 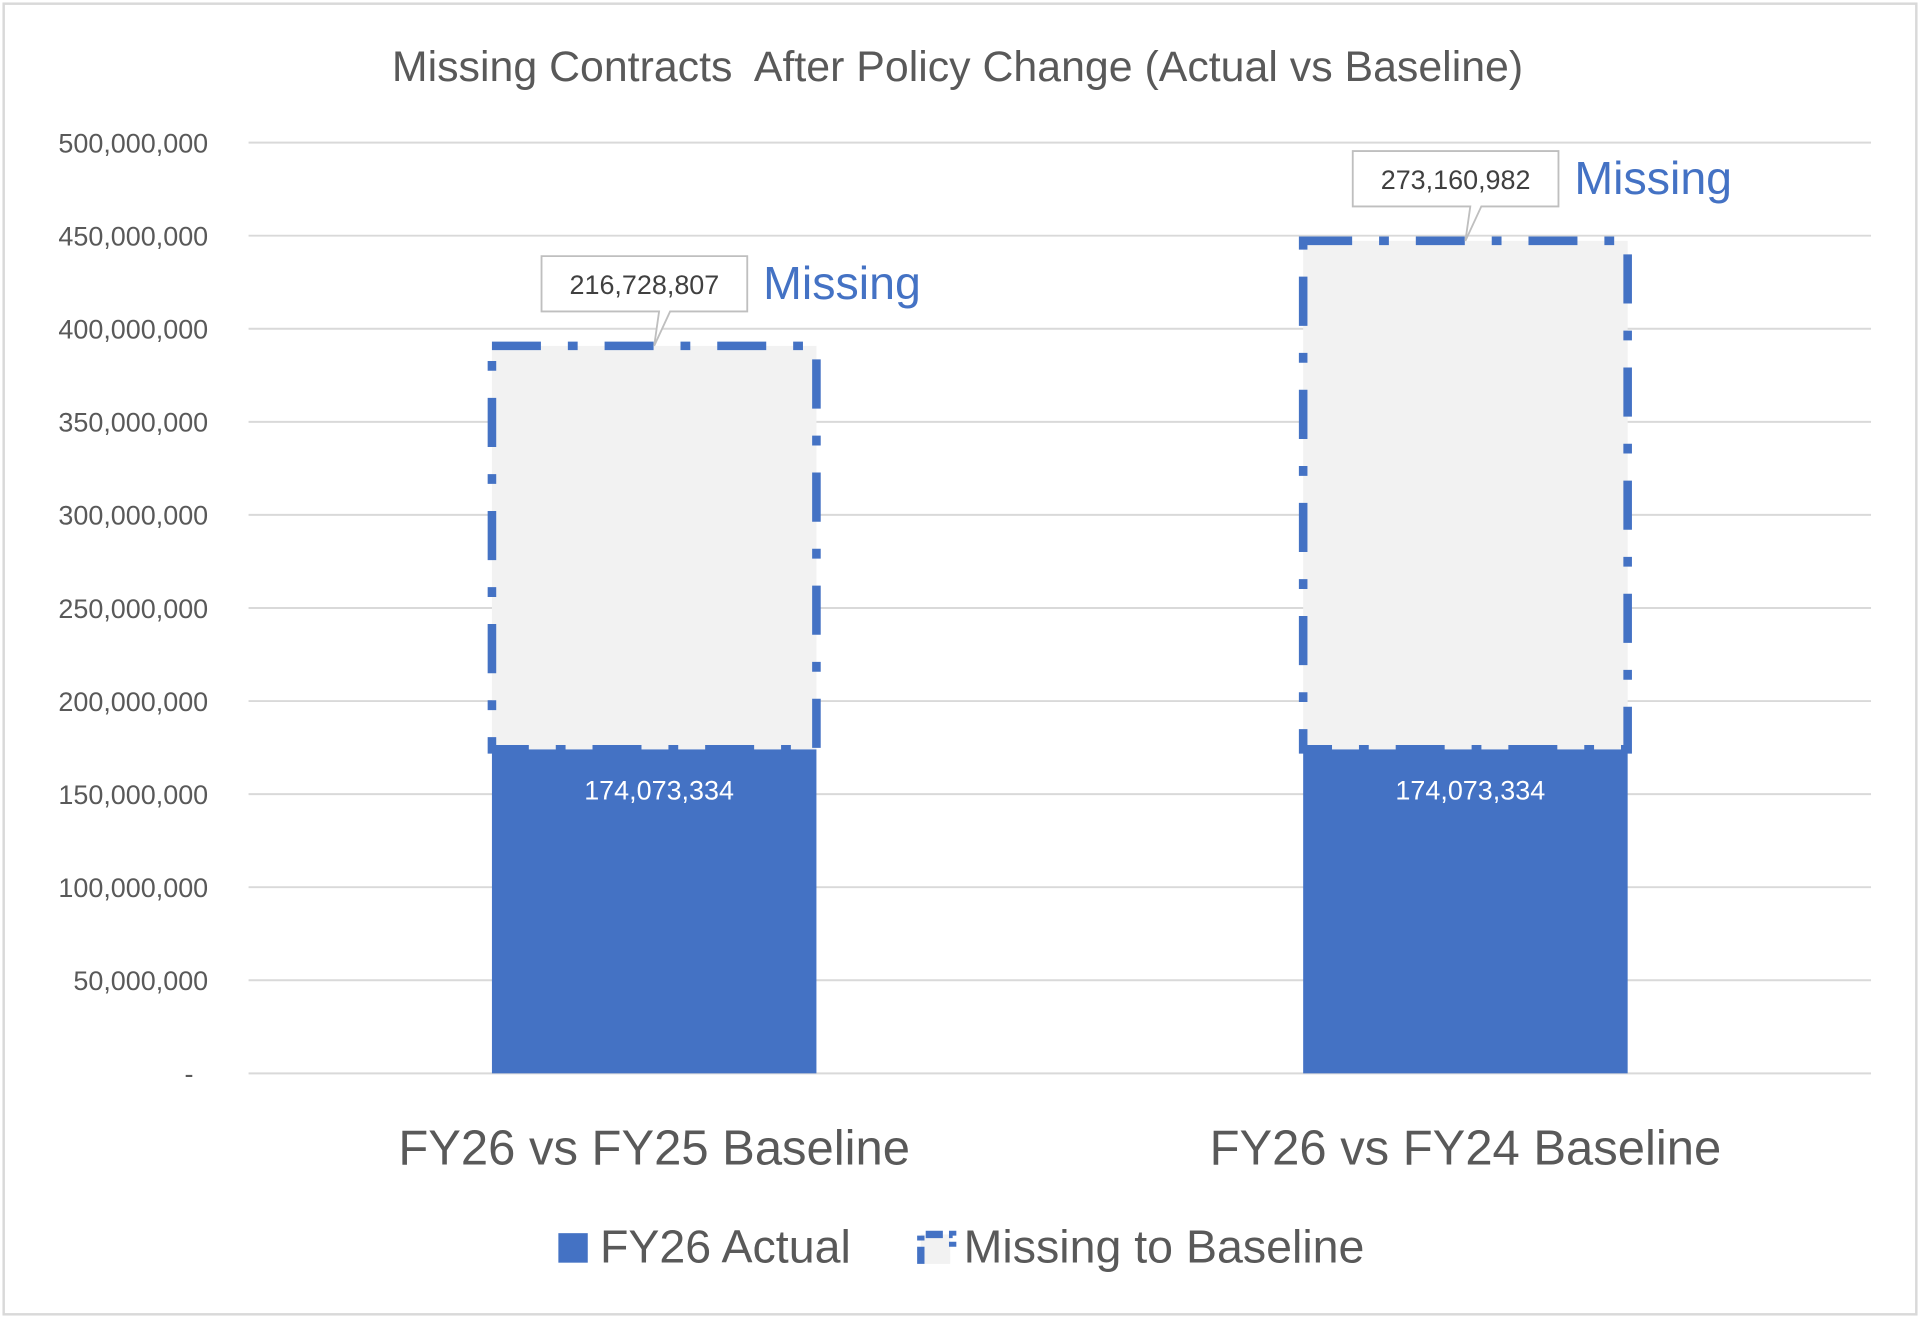 I want to click on y-tick-label: -, so click(x=188, y=1074).